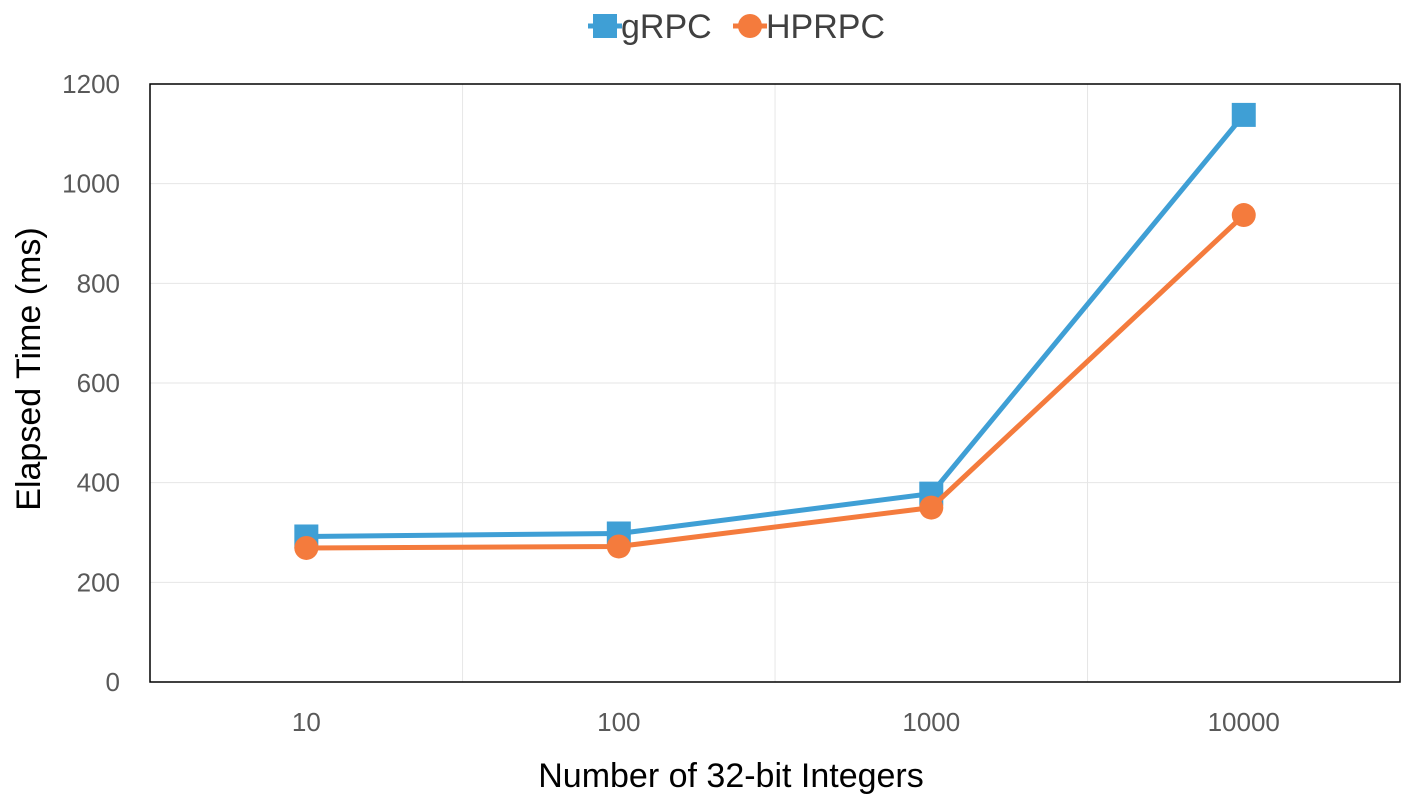  What do you see at coordinates (113, 682) in the screenshot?
I see `y-tick-label: 0` at bounding box center [113, 682].